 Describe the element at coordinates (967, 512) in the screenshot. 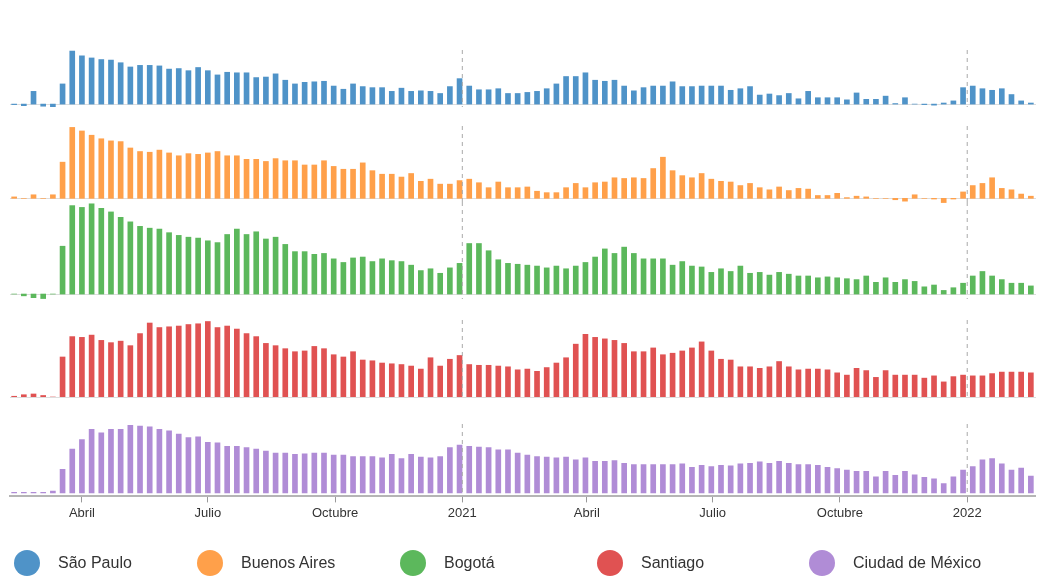

I see `x-tick-label: 2022` at that location.